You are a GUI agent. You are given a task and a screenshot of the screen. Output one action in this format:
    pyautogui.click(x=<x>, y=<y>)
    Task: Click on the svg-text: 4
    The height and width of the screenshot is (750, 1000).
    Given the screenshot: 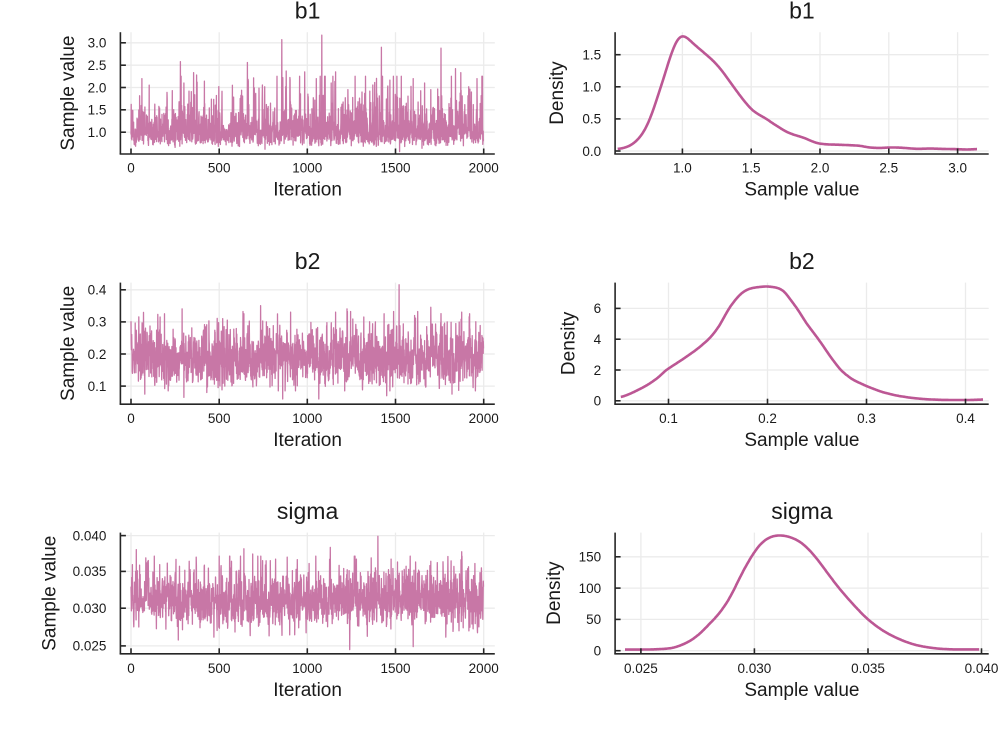 What is the action you would take?
    pyautogui.click(x=598, y=339)
    